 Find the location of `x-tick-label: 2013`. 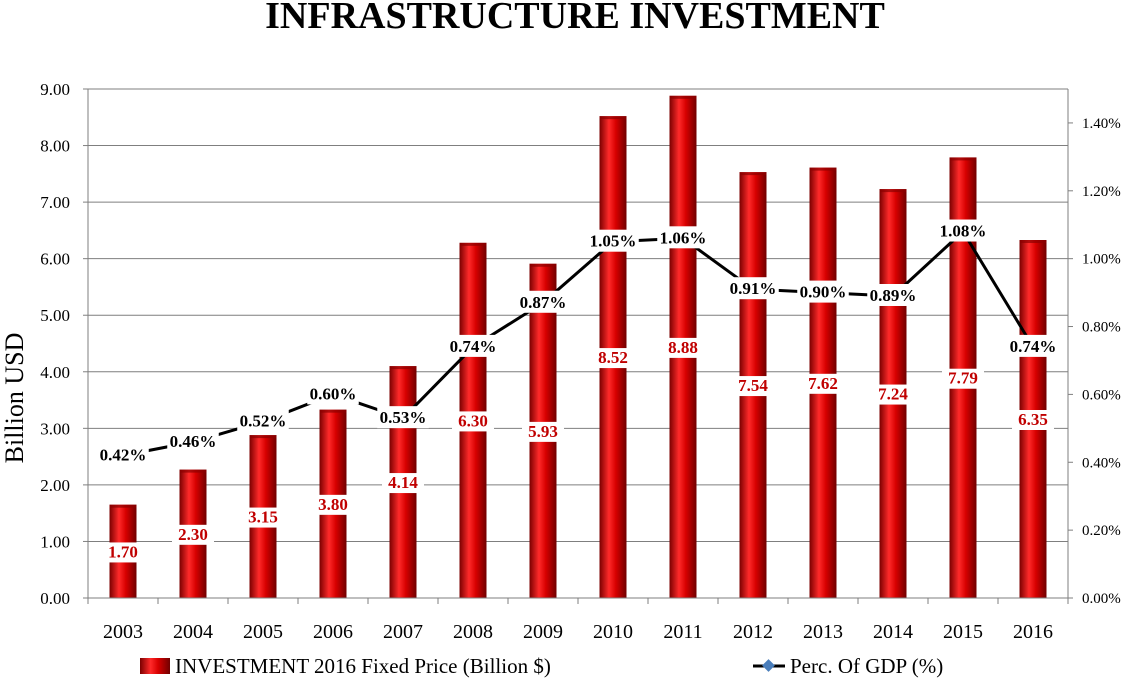

x-tick-label: 2013 is located at coordinates (823, 632).